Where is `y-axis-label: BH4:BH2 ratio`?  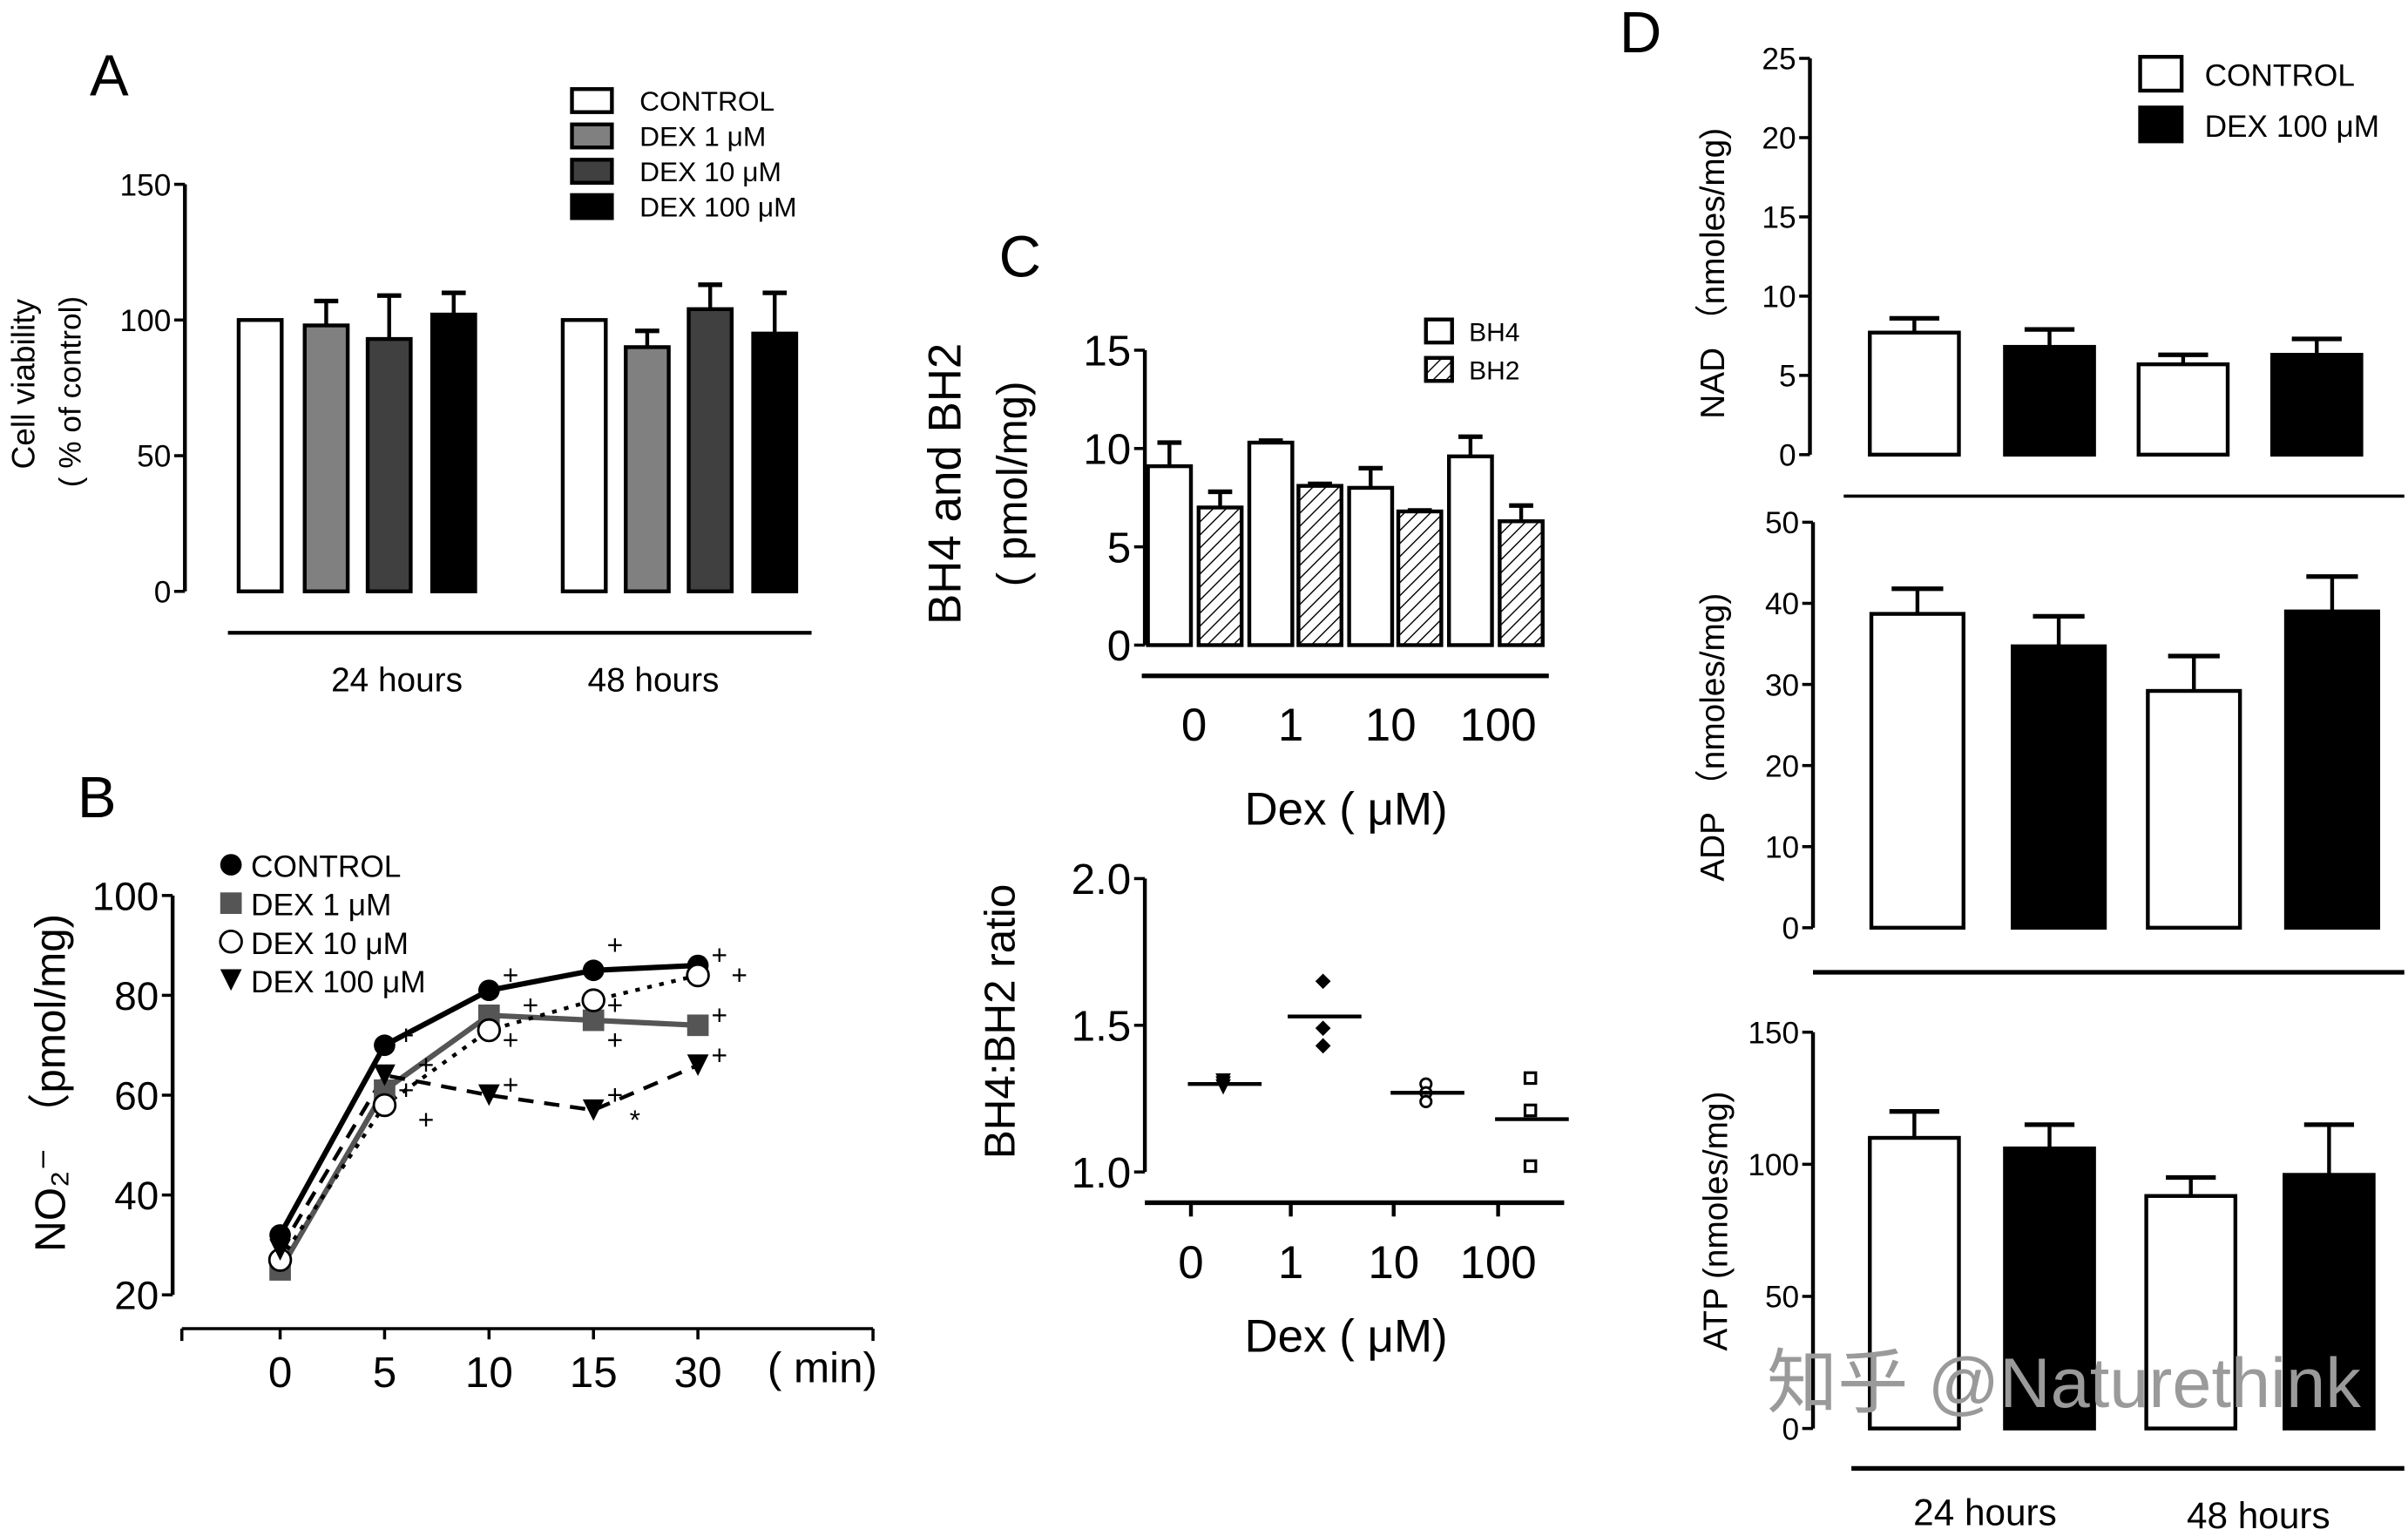 y-axis-label: BH4:BH2 ratio is located at coordinates (1000, 1022).